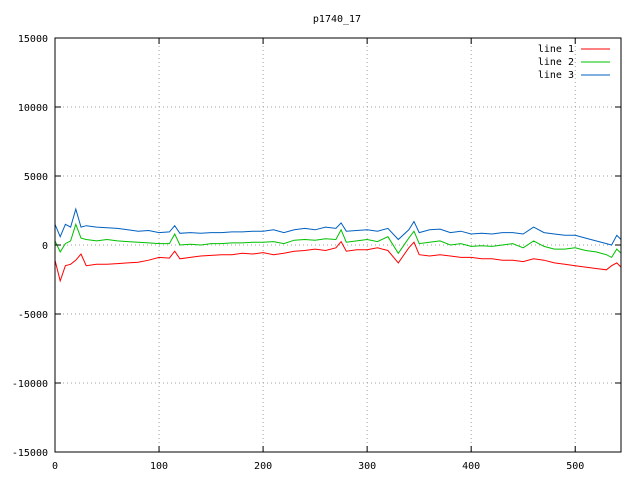  Describe the element at coordinates (556, 62) in the screenshot. I see `legend-label: line 2` at that location.